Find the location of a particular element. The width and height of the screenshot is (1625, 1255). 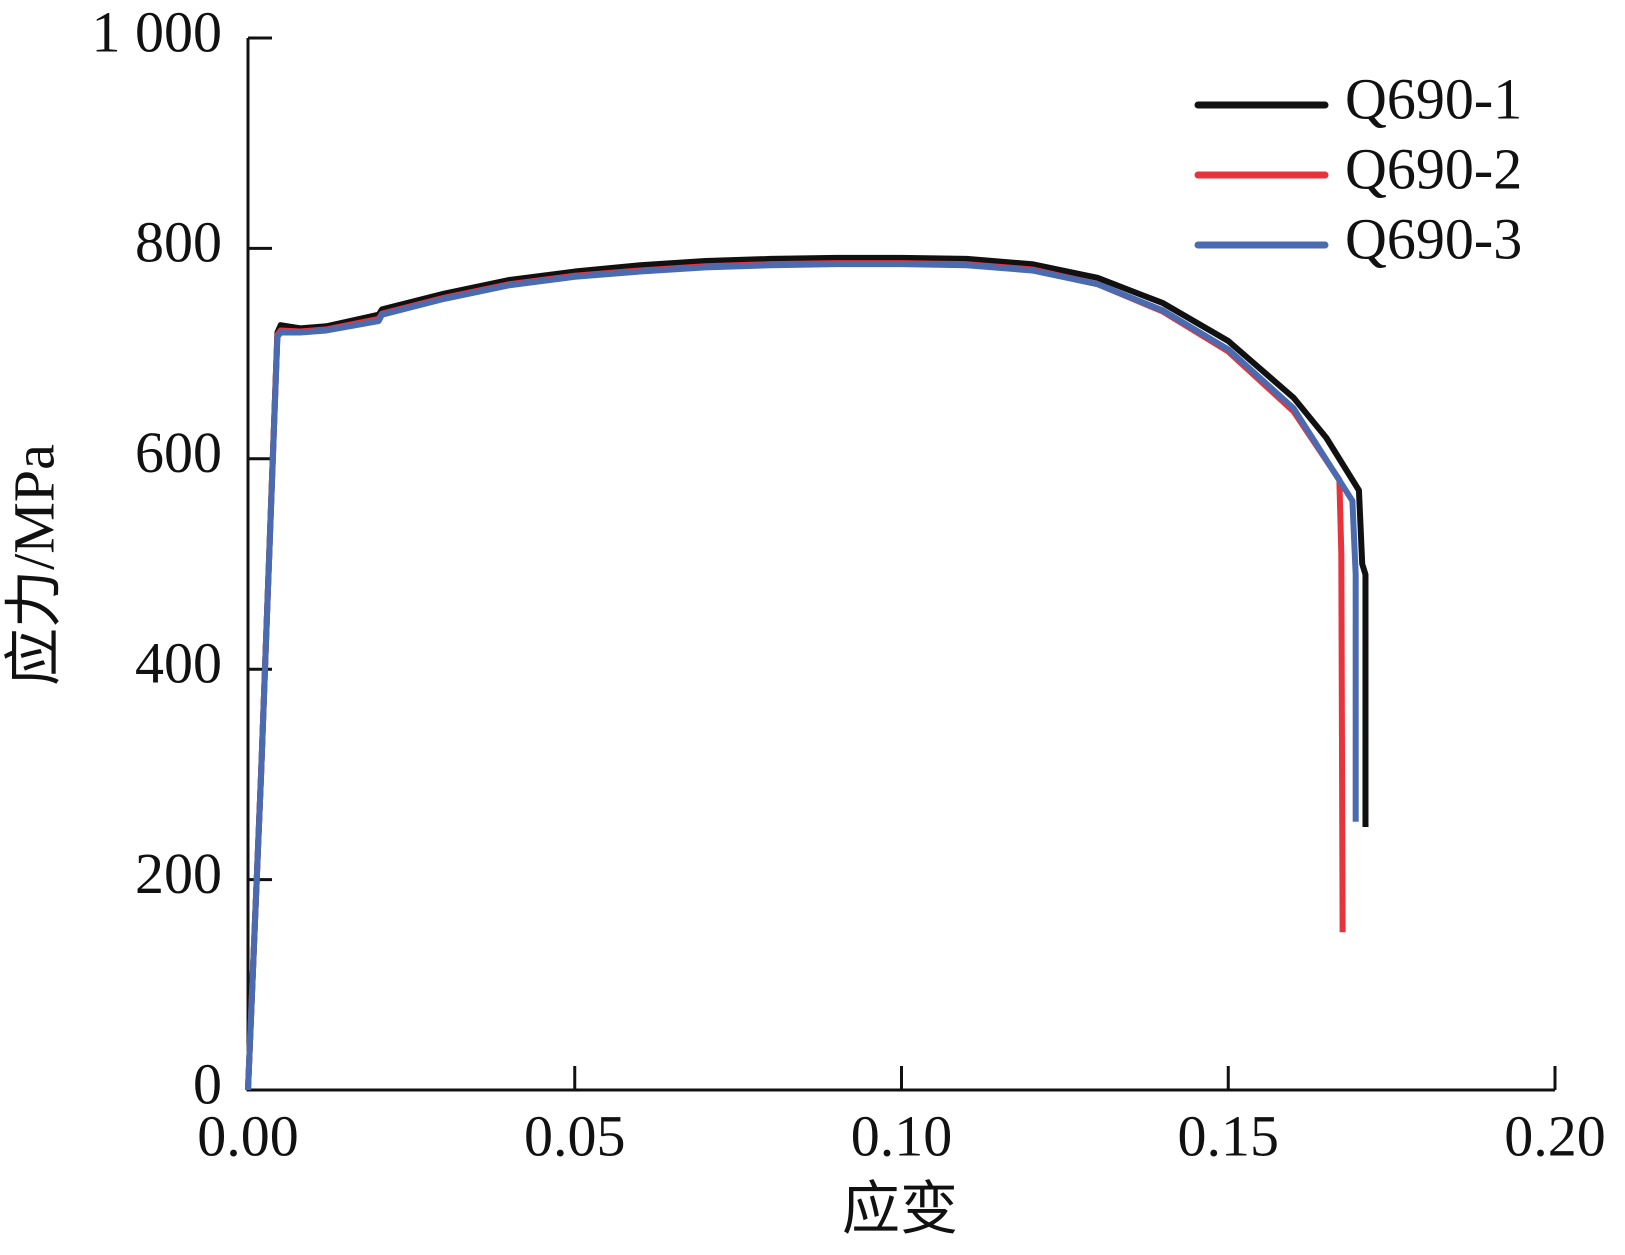

legend-label: Q690-2 is located at coordinates (1433, 168).